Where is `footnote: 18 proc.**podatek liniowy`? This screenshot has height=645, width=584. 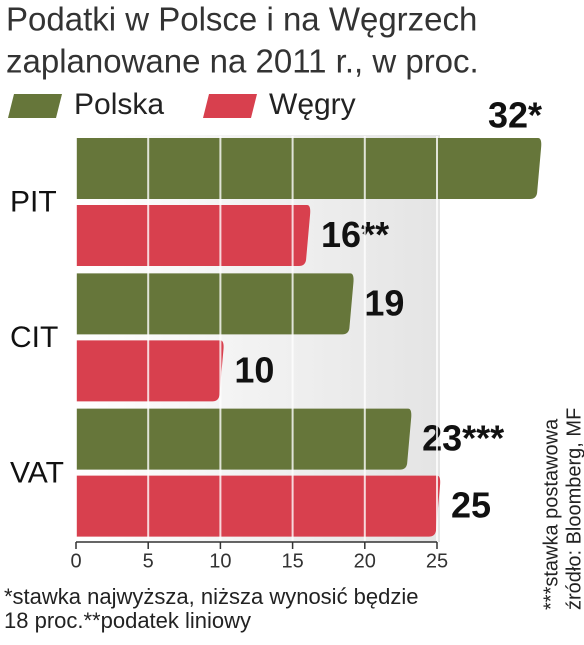
footnote: 18 proc.**podatek liniowy is located at coordinates (127, 620).